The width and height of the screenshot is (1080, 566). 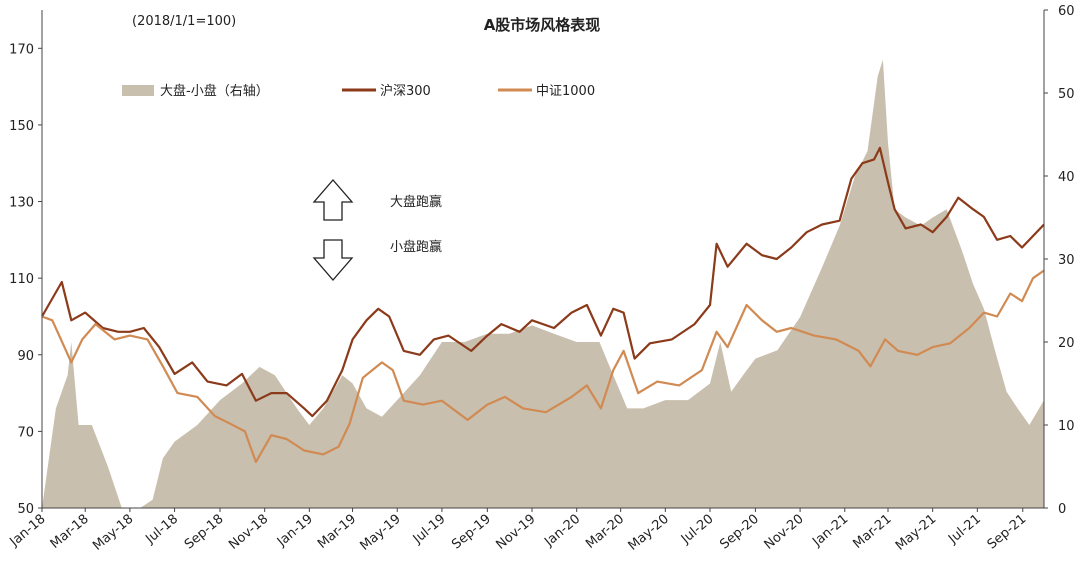 I want to click on y-left-tick-label: 90, so click(x=25, y=356).